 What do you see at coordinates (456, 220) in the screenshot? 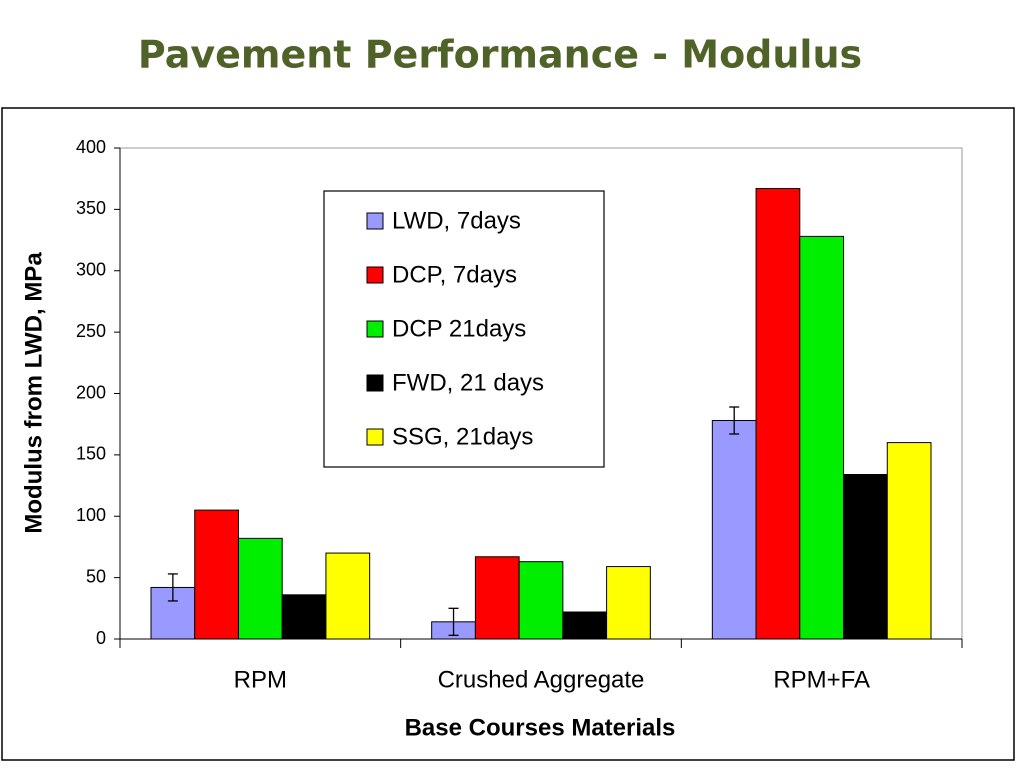
I see `legend-label: LWD, 7days` at bounding box center [456, 220].